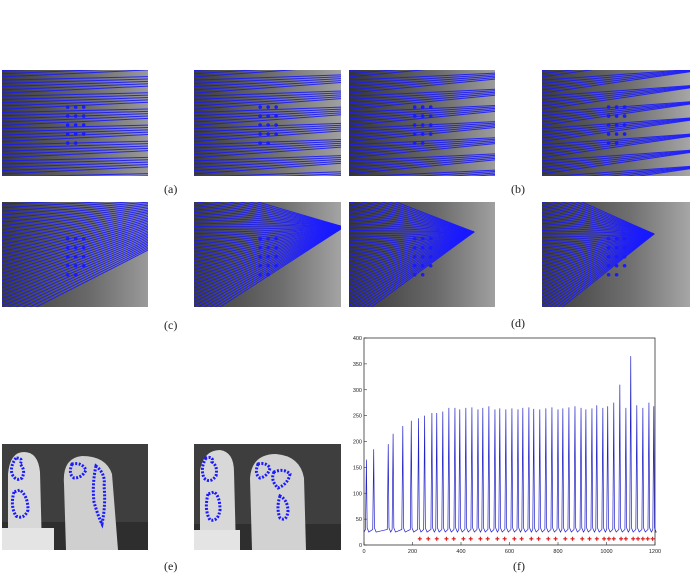 Image resolution: width=692 pixels, height=578 pixels. I want to click on epiline-canvas, so click(75, 254).